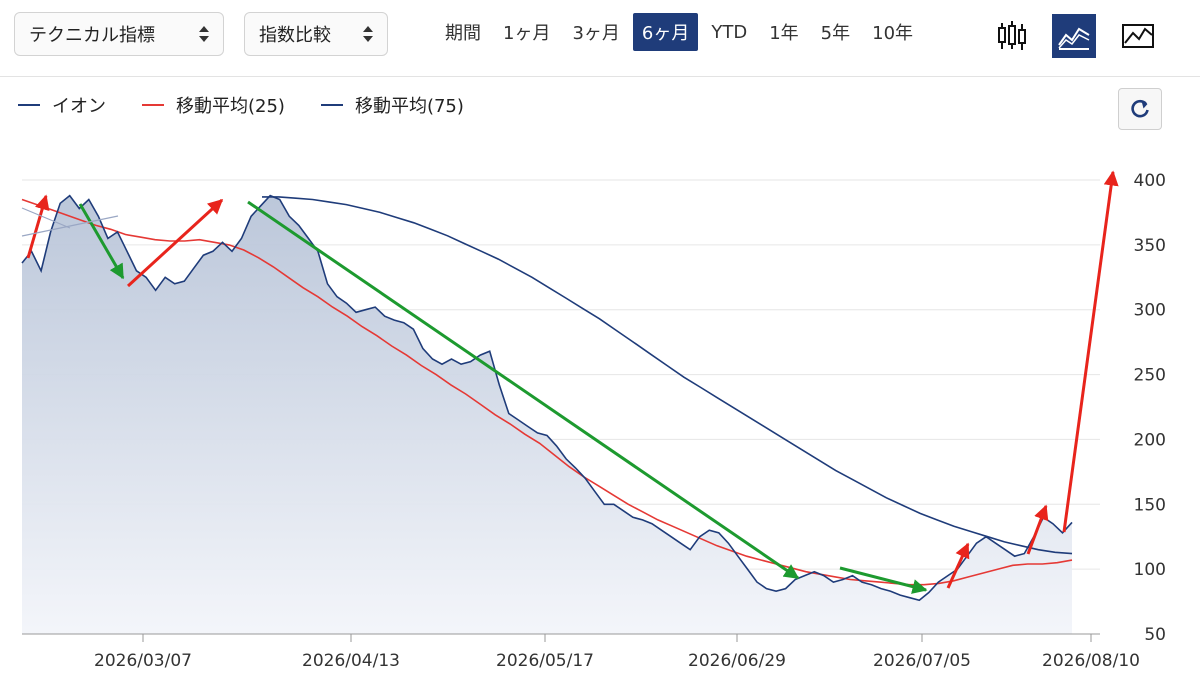 The width and height of the screenshot is (1200, 683). I want to click on period-ytd: YTD, so click(729, 32).